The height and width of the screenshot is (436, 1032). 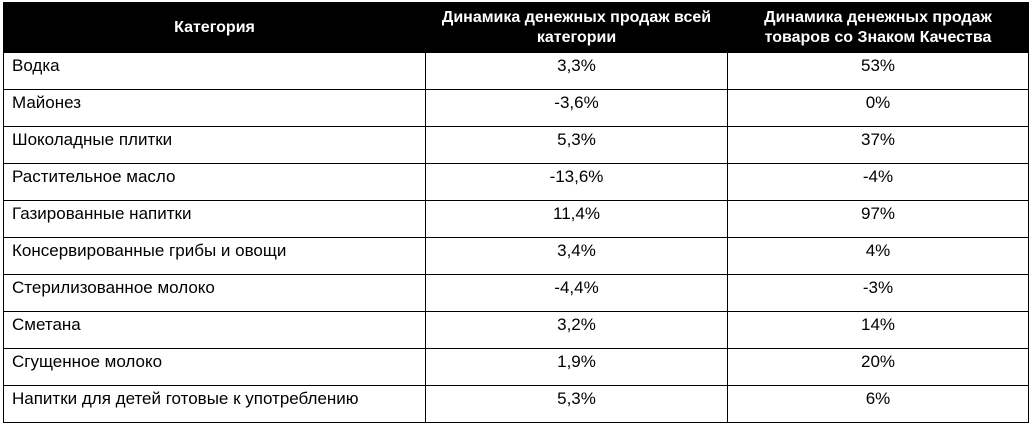 I want to click on table-row: Сметана 3,2% 14%, so click(x=516, y=330).